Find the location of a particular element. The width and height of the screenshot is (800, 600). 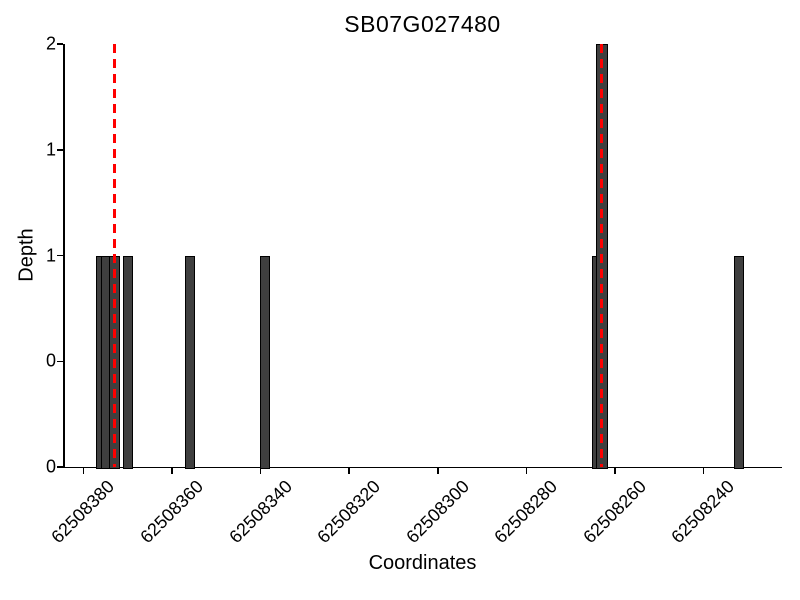

x-tick-label: 62508320 is located at coordinates (349, 512).